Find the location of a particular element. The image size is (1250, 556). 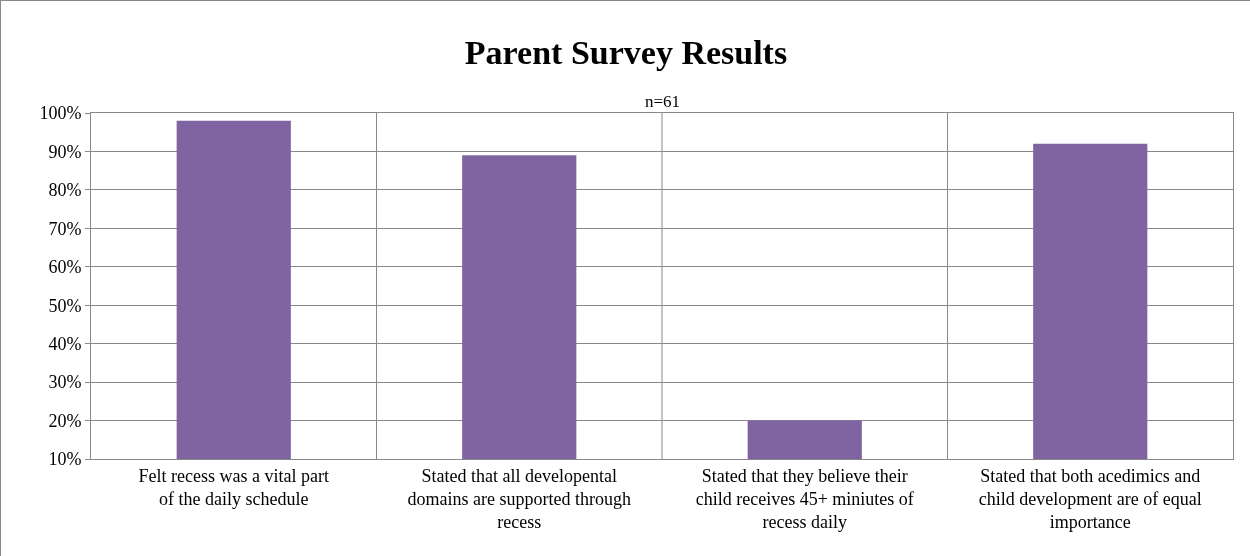

x-tick-label: Stated that they believe their child receives 45+ miniutes of recess daily is located at coordinates (804, 499).